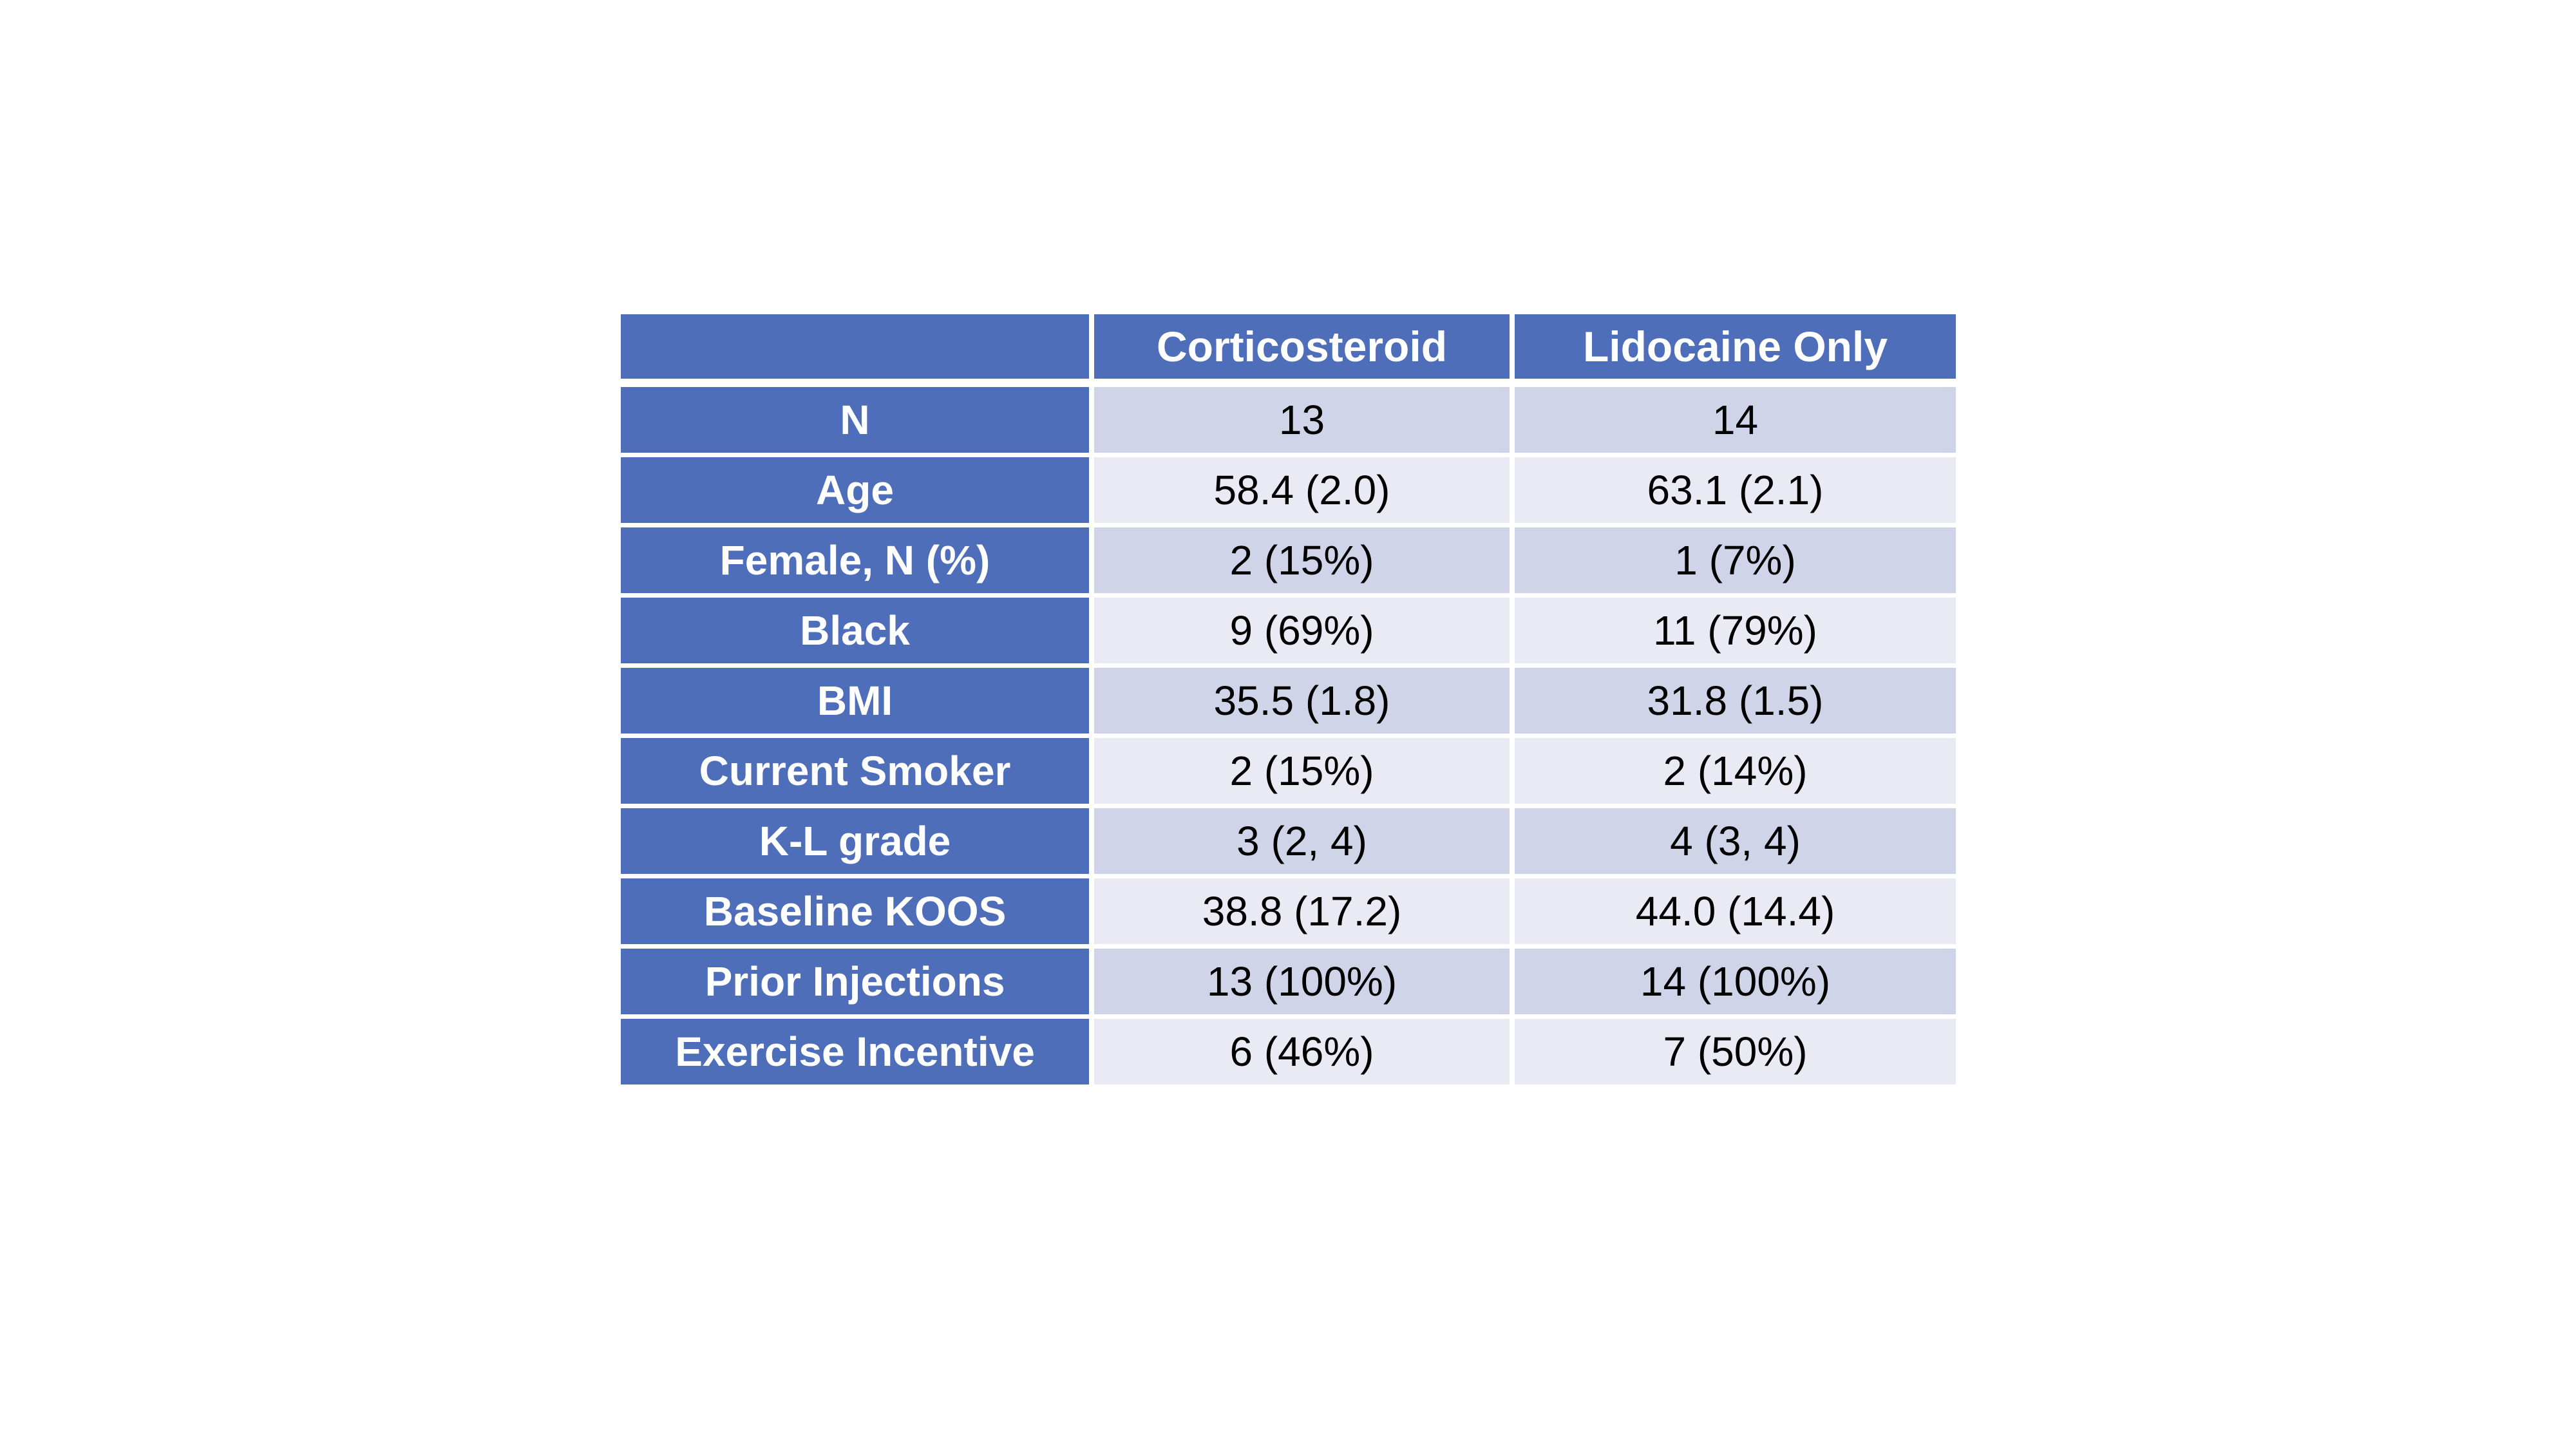  I want to click on value-corticosteroid: 38.8 (17.2), so click(1302, 911).